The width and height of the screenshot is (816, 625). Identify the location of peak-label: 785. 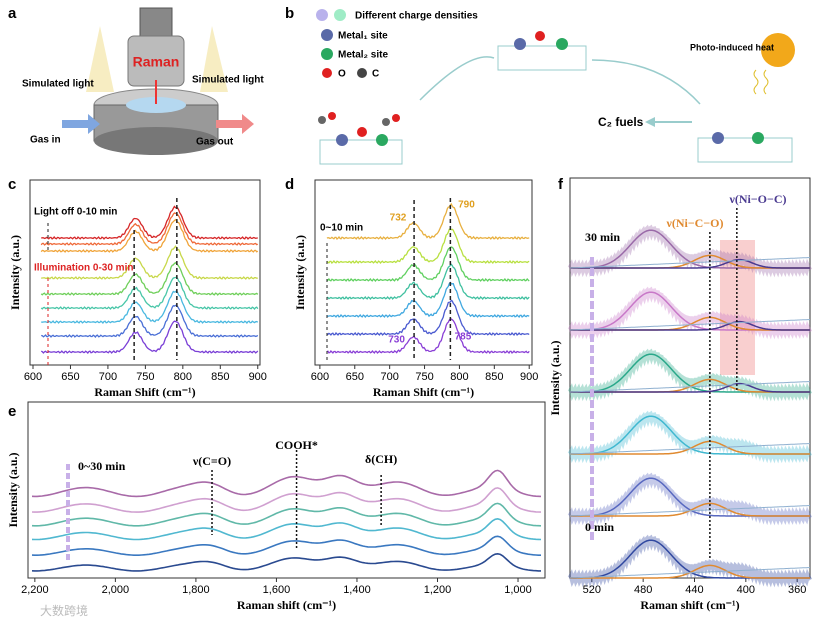
(463, 337).